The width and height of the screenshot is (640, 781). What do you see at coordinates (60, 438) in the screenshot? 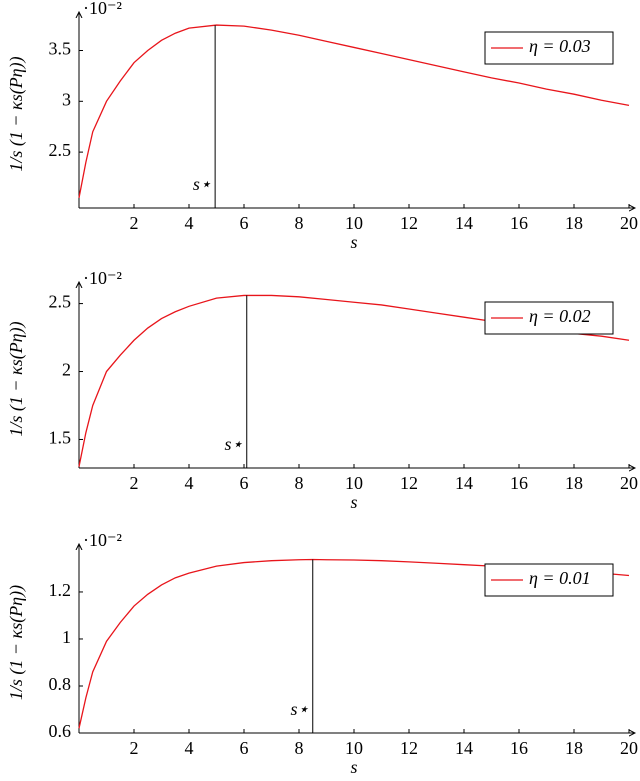
I see `y-tick-label: 1.5` at bounding box center [60, 438].